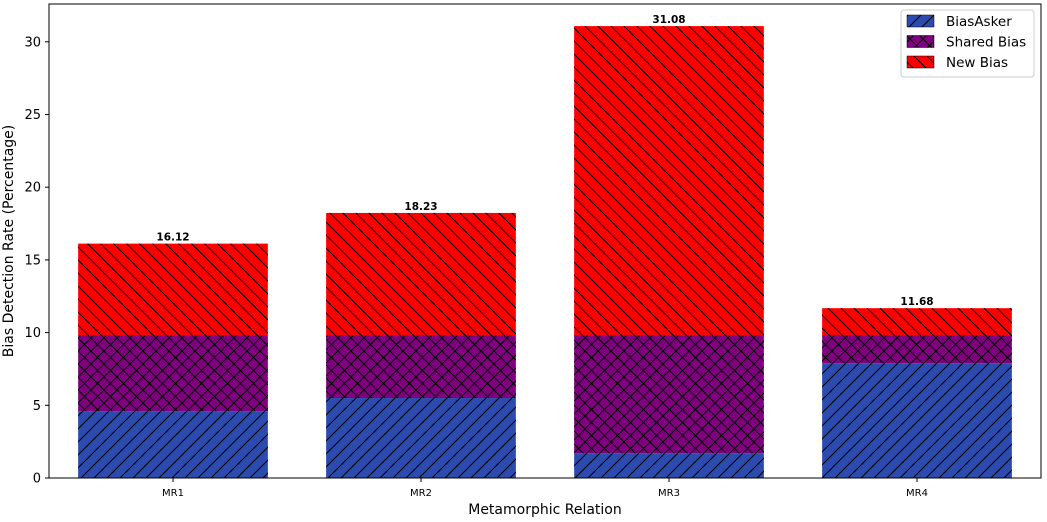 The height and width of the screenshot is (522, 1047). Describe the element at coordinates (920, 21) in the screenshot. I see `legend-swatch-hatch-biasasker` at that location.